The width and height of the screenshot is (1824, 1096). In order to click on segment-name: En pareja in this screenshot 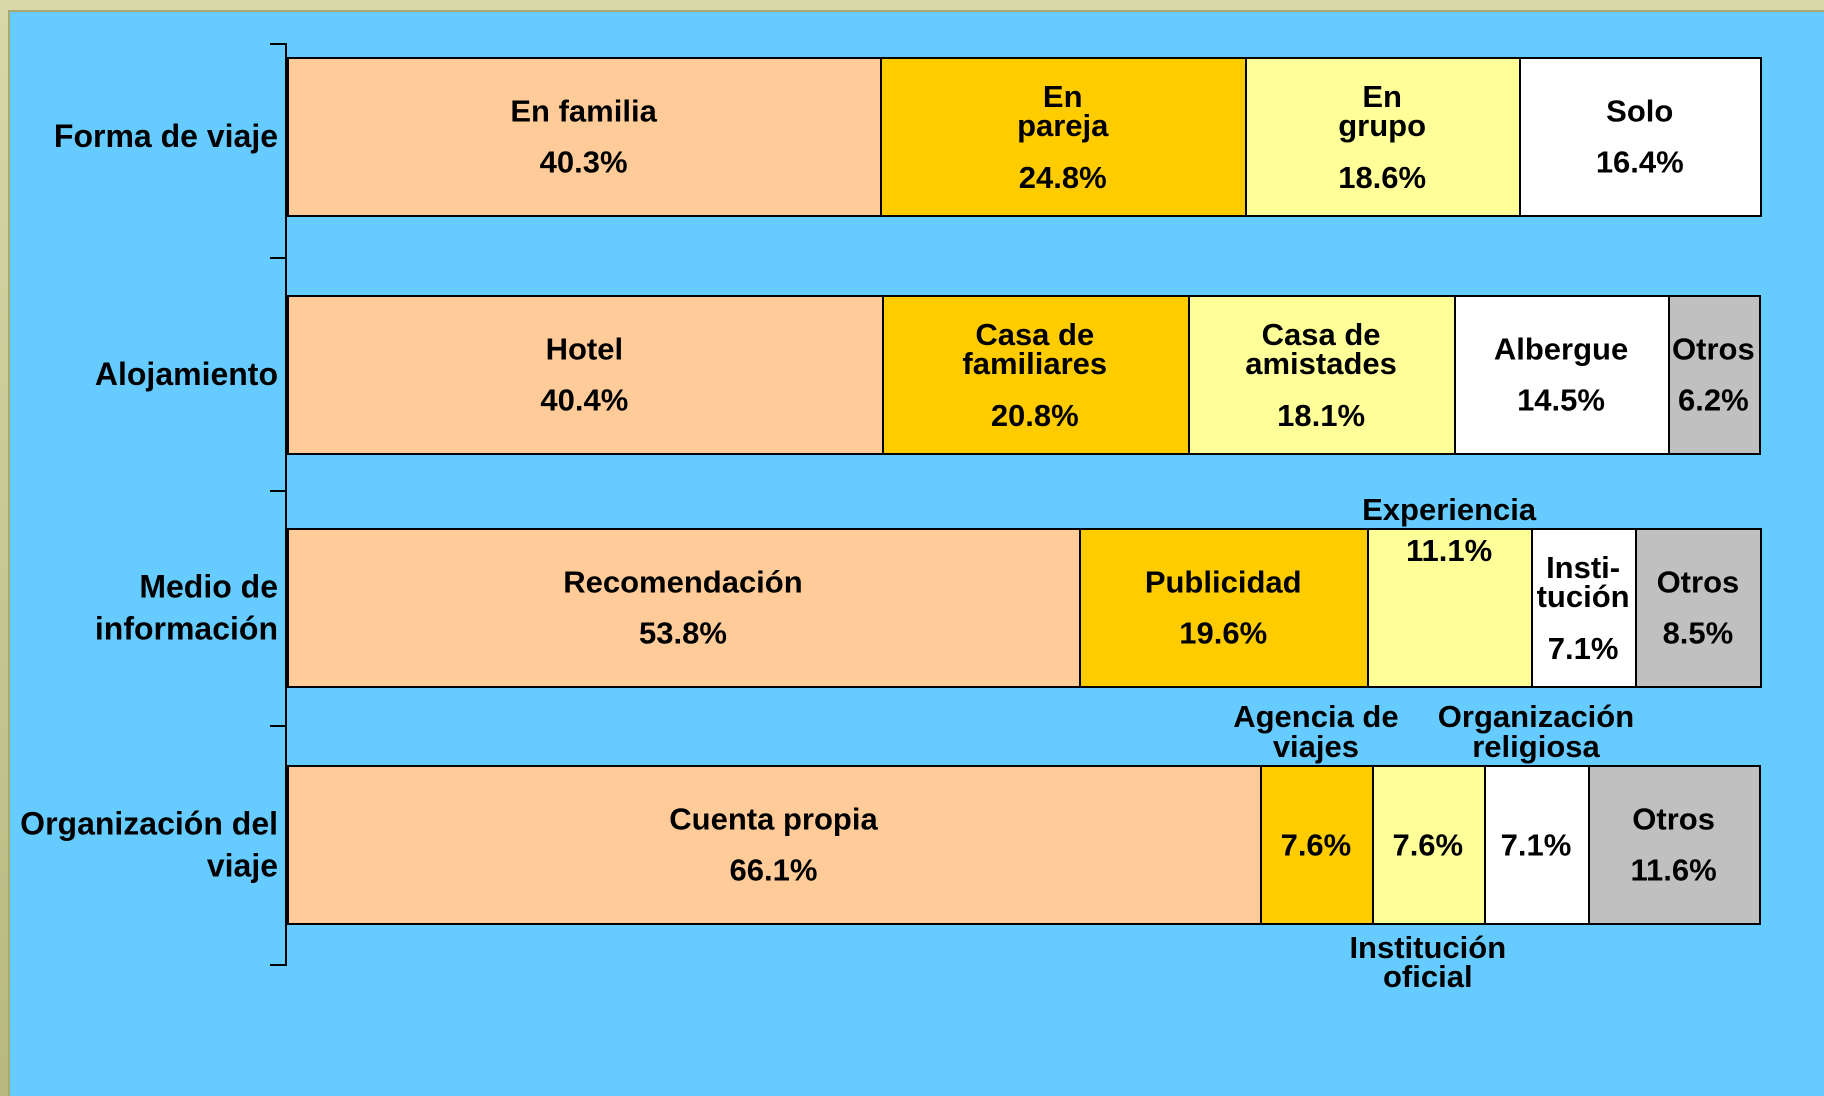, I will do `click(1063, 111)`.